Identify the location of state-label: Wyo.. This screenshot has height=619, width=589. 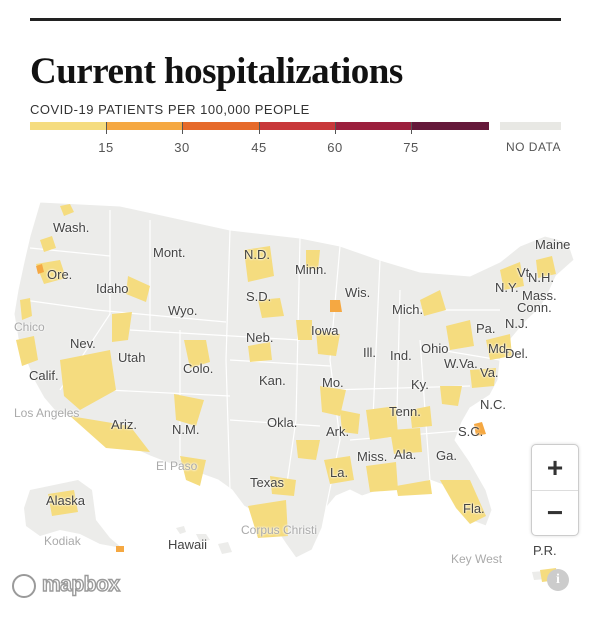
(183, 310).